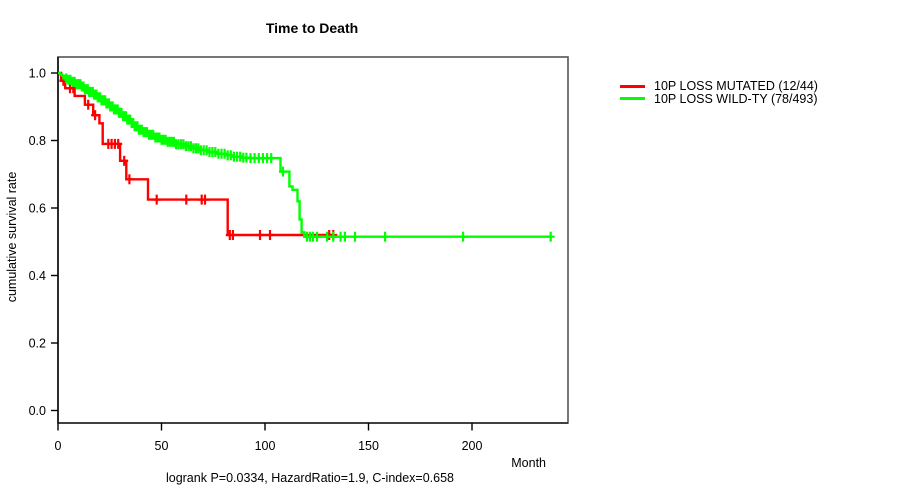 This screenshot has height=500, width=900. What do you see at coordinates (37, 209) in the screenshot?
I see `y-tick-label: 0.6` at bounding box center [37, 209].